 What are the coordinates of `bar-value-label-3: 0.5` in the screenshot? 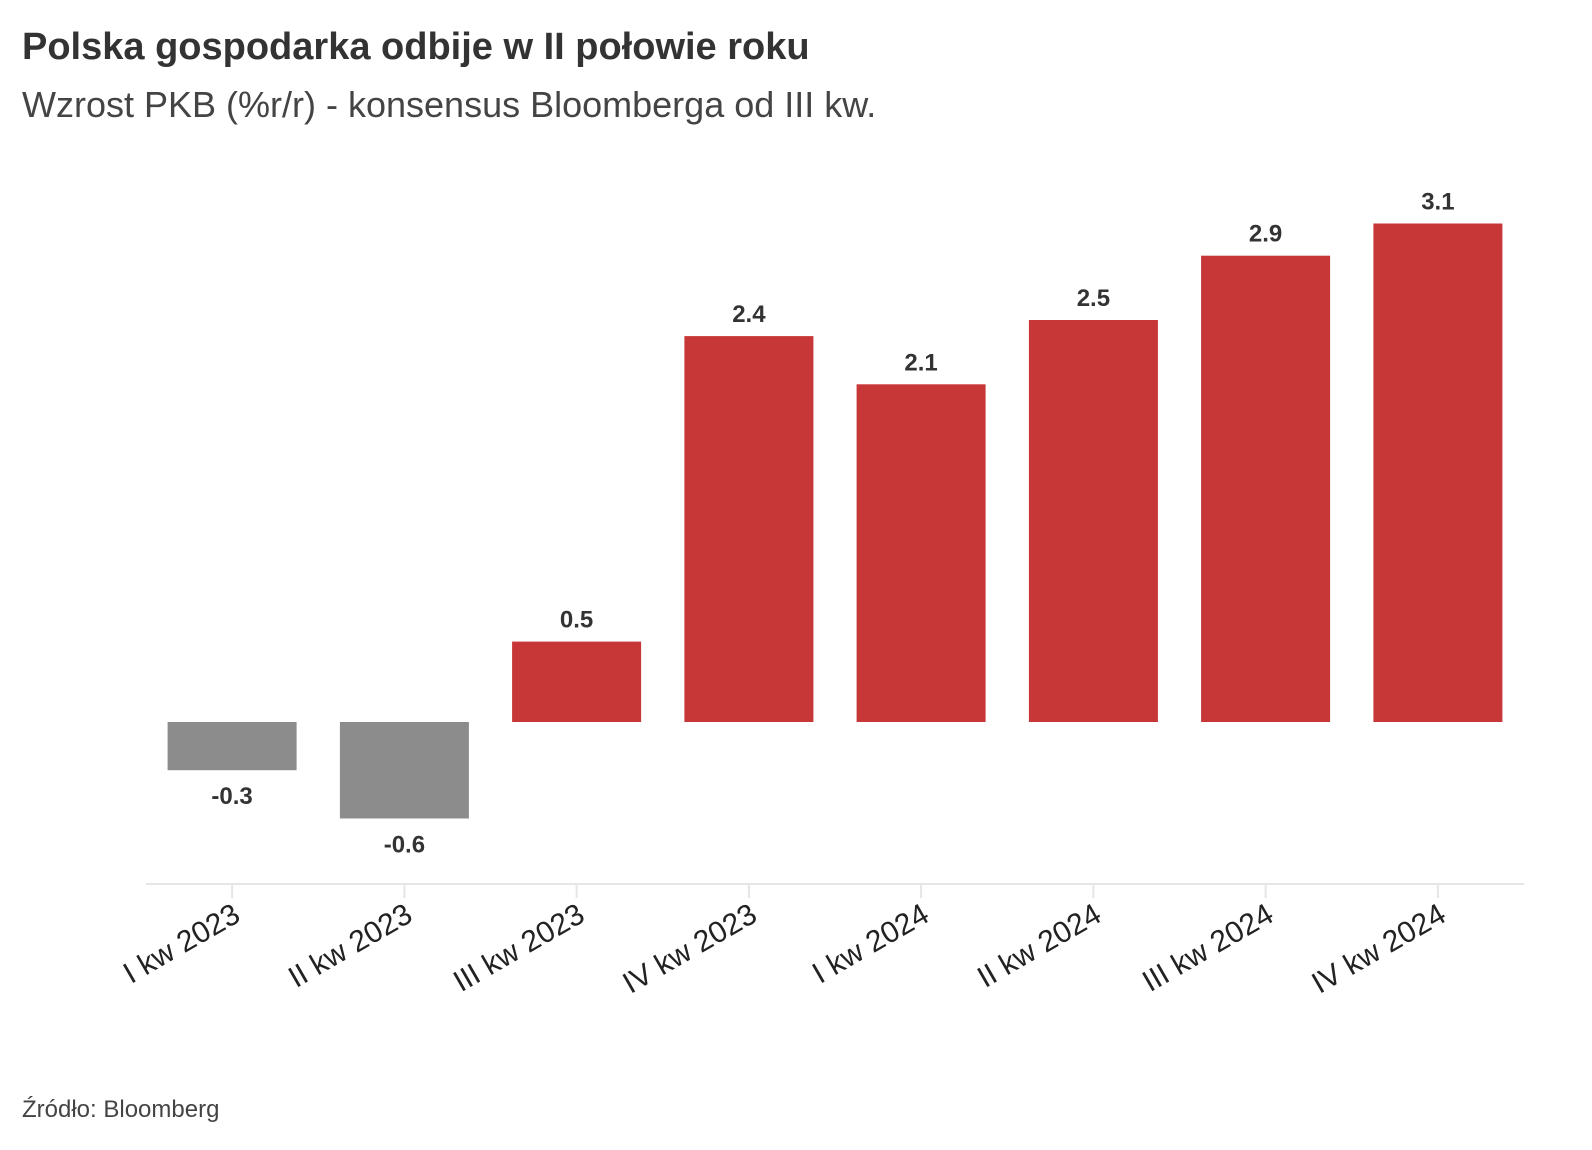 It's located at (576, 620).